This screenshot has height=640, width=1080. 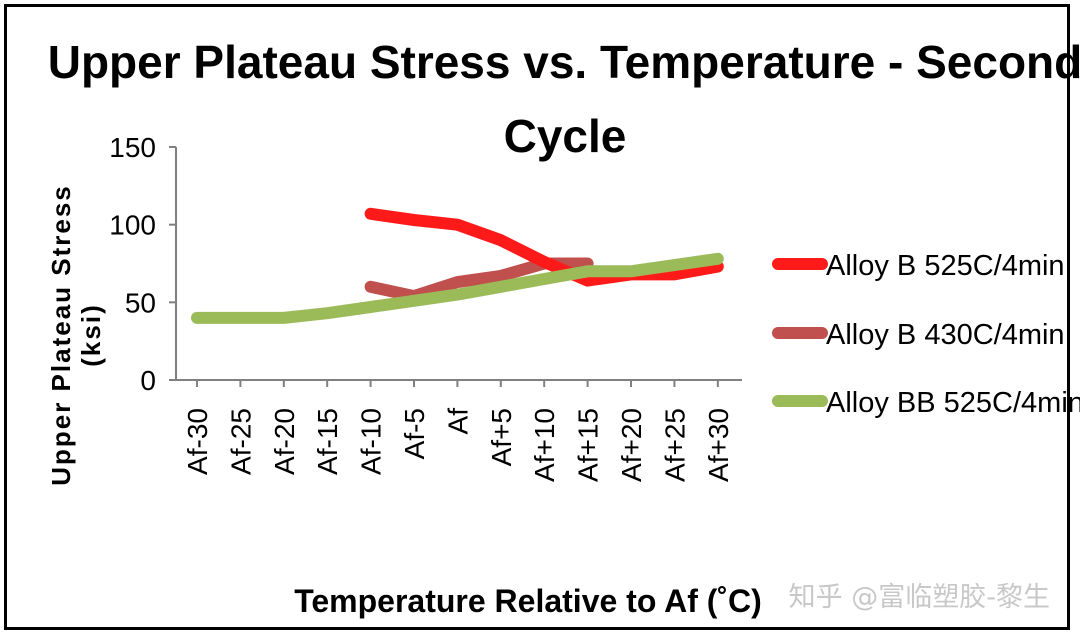 What do you see at coordinates (674, 445) in the screenshot?
I see `x-tick-label: Af+25` at bounding box center [674, 445].